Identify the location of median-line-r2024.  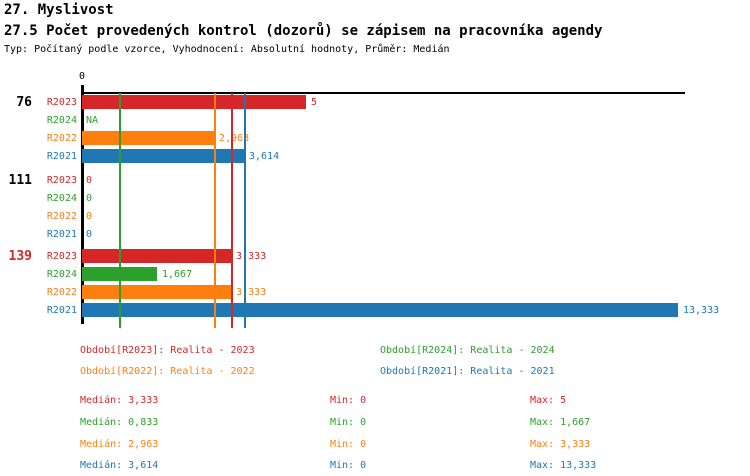
(120, 210).